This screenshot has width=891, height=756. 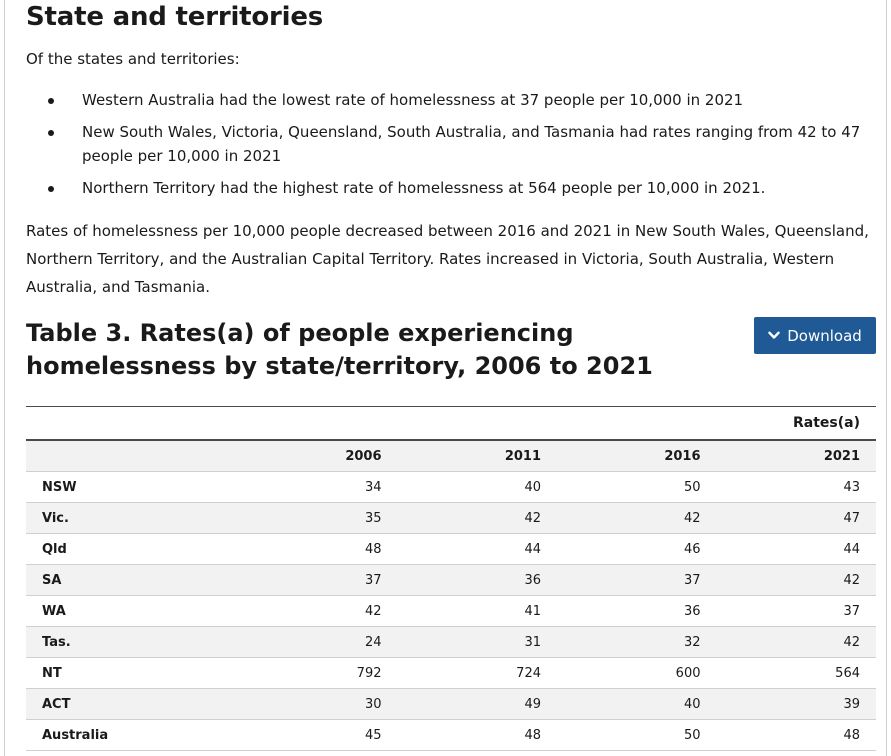 I want to click on table-row: NSW 34 40 50 43, so click(x=451, y=487).